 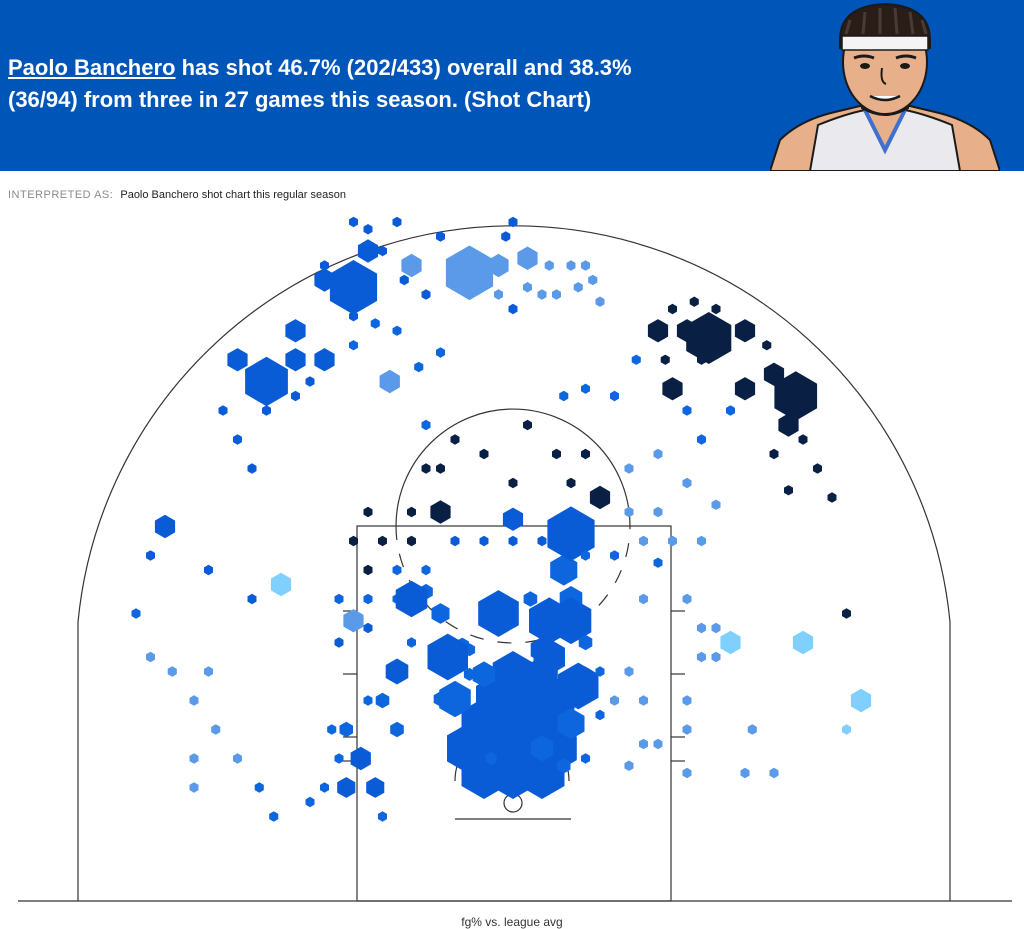 I want to click on free-throw-circle-top, so click(x=513, y=467).